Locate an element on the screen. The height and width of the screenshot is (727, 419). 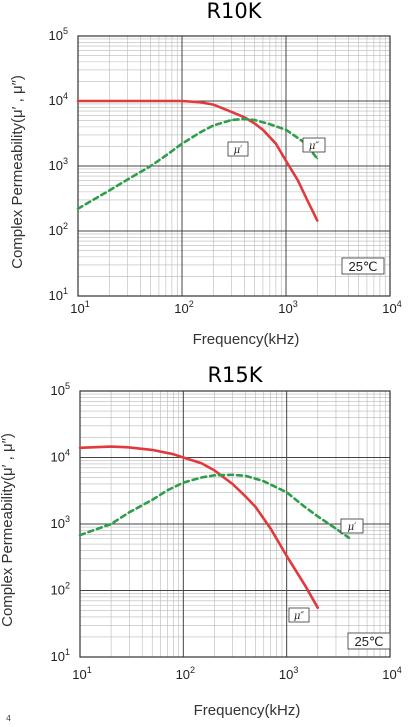
x-tick-label: 10² is located at coordinates (183, 307).